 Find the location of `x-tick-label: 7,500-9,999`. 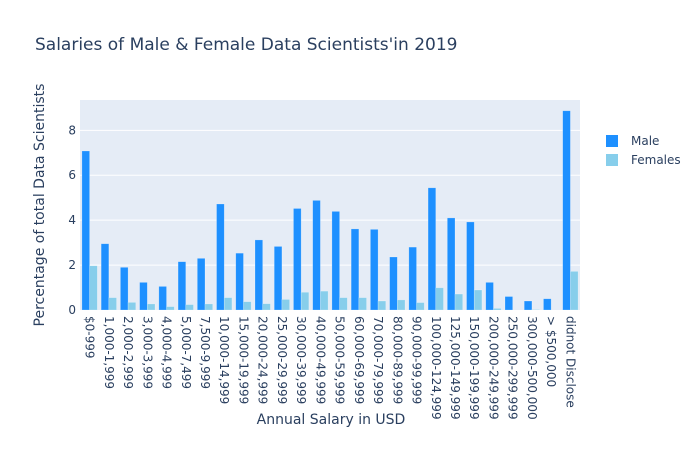

x-tick-label: 7,500-9,999 is located at coordinates (205, 352).